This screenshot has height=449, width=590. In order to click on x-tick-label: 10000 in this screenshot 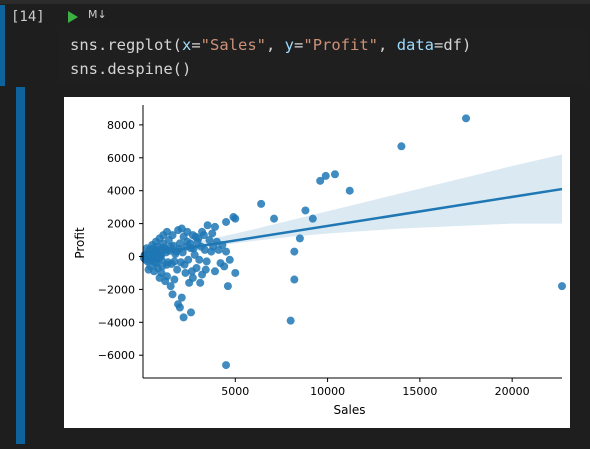, I will do `click(327, 391)`.